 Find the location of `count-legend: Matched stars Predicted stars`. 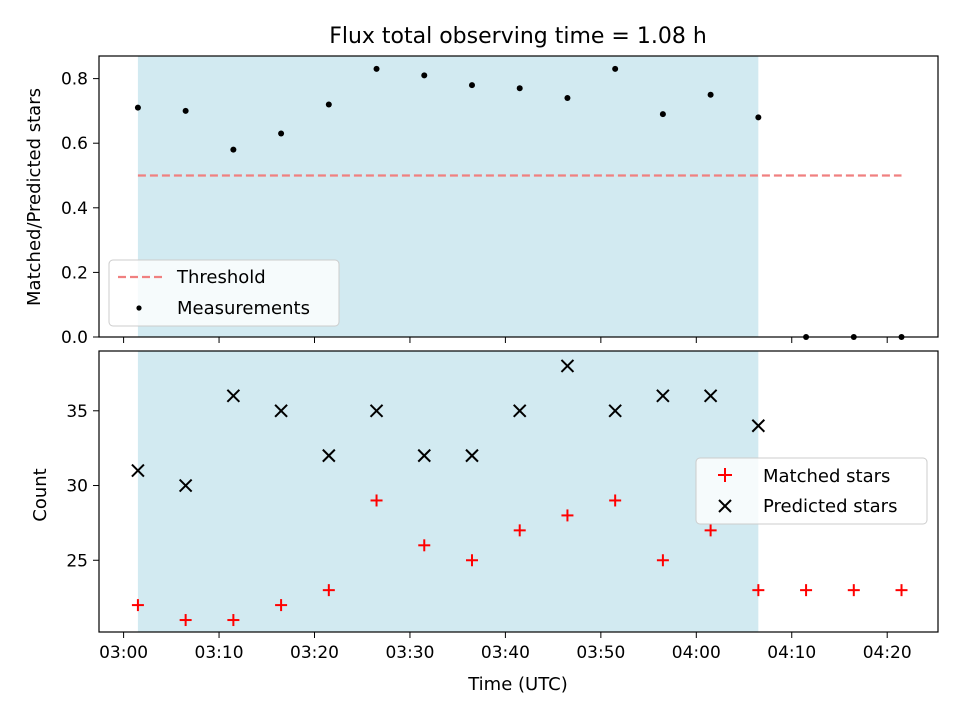

count-legend: Matched stars Predicted stars is located at coordinates (811, 491).